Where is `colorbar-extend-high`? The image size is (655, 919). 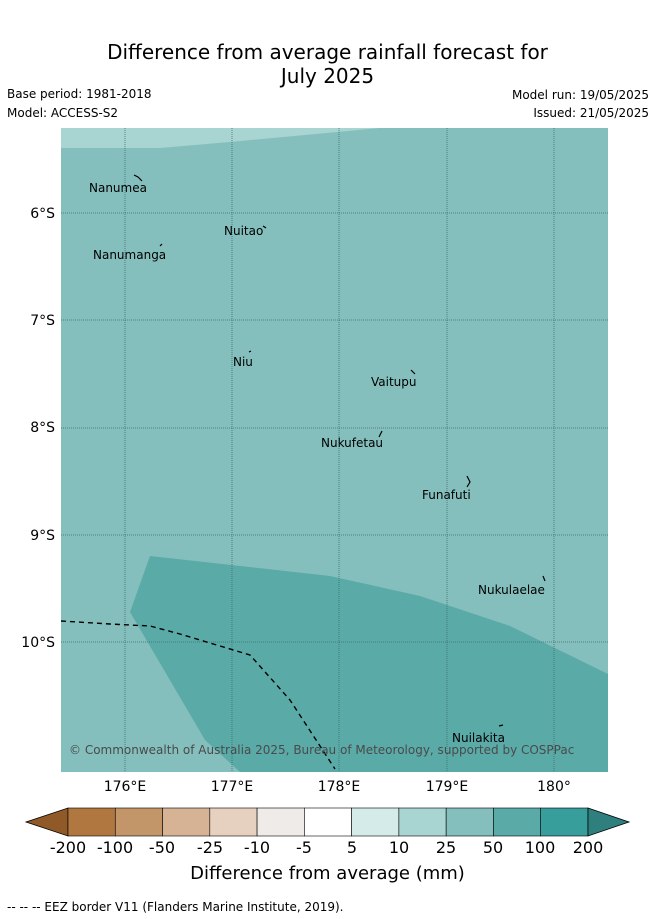 colorbar-extend-high is located at coordinates (609, 822).